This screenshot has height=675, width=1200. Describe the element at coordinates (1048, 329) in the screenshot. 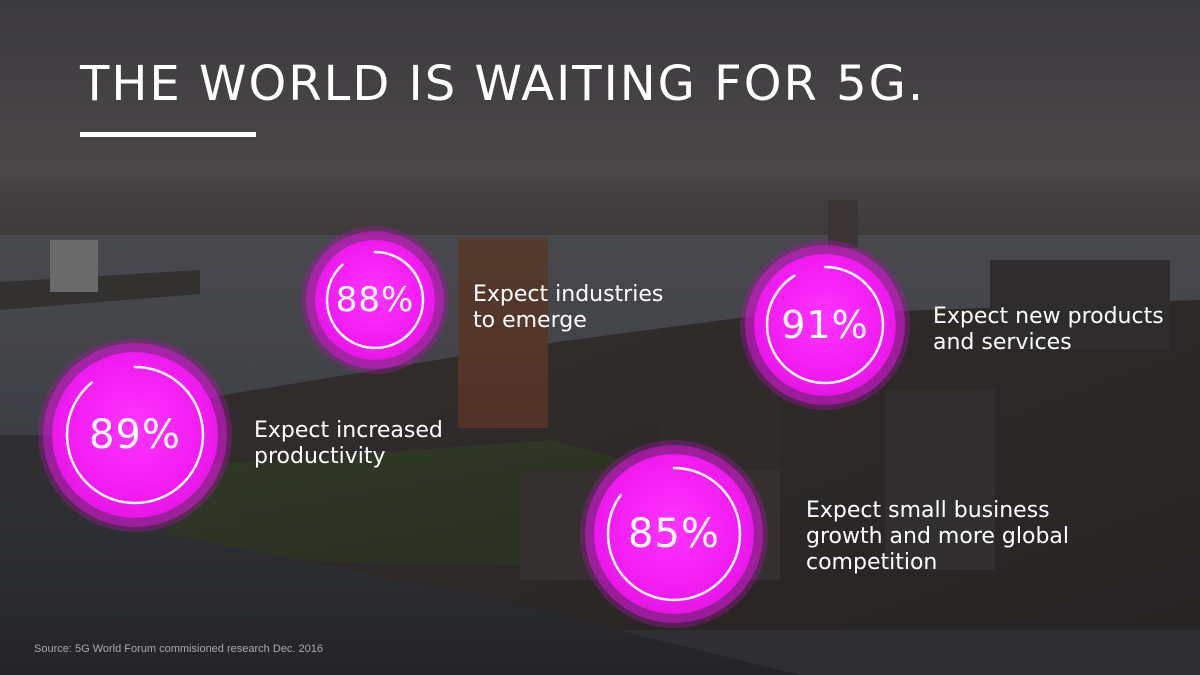

I see `stat-label: Expect new products and services` at that location.